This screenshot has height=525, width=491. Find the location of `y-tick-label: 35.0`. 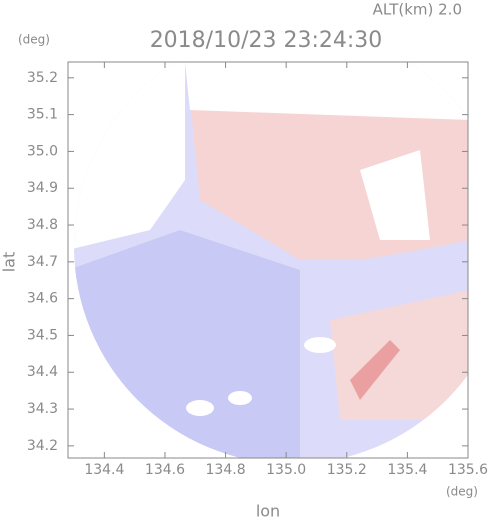

y-tick-label: 35.0 is located at coordinates (42, 151).